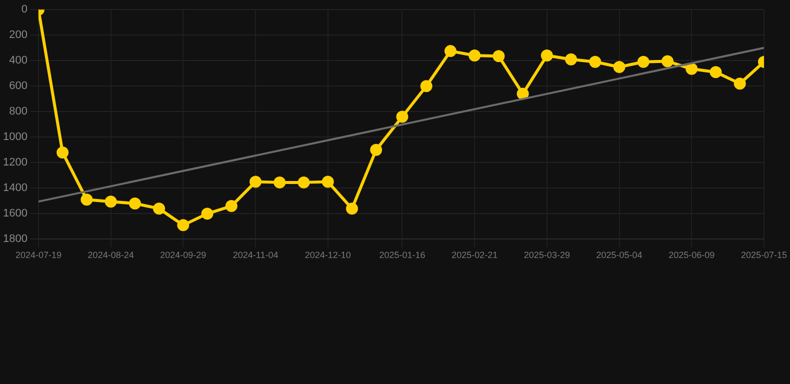  I want to click on x-tick-label: 2025-07-15, so click(764, 255).